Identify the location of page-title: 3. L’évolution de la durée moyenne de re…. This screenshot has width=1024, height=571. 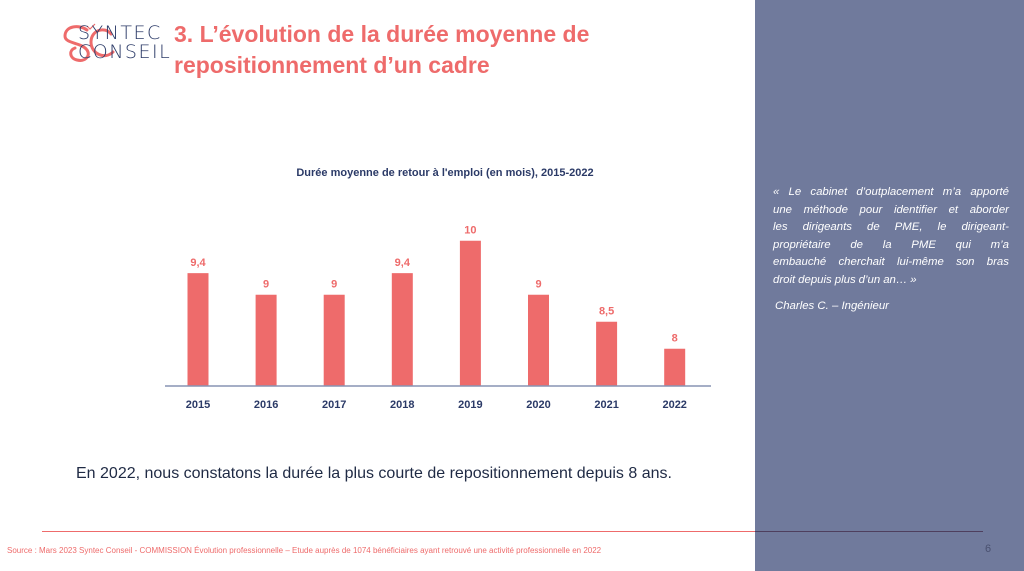
(381, 50).